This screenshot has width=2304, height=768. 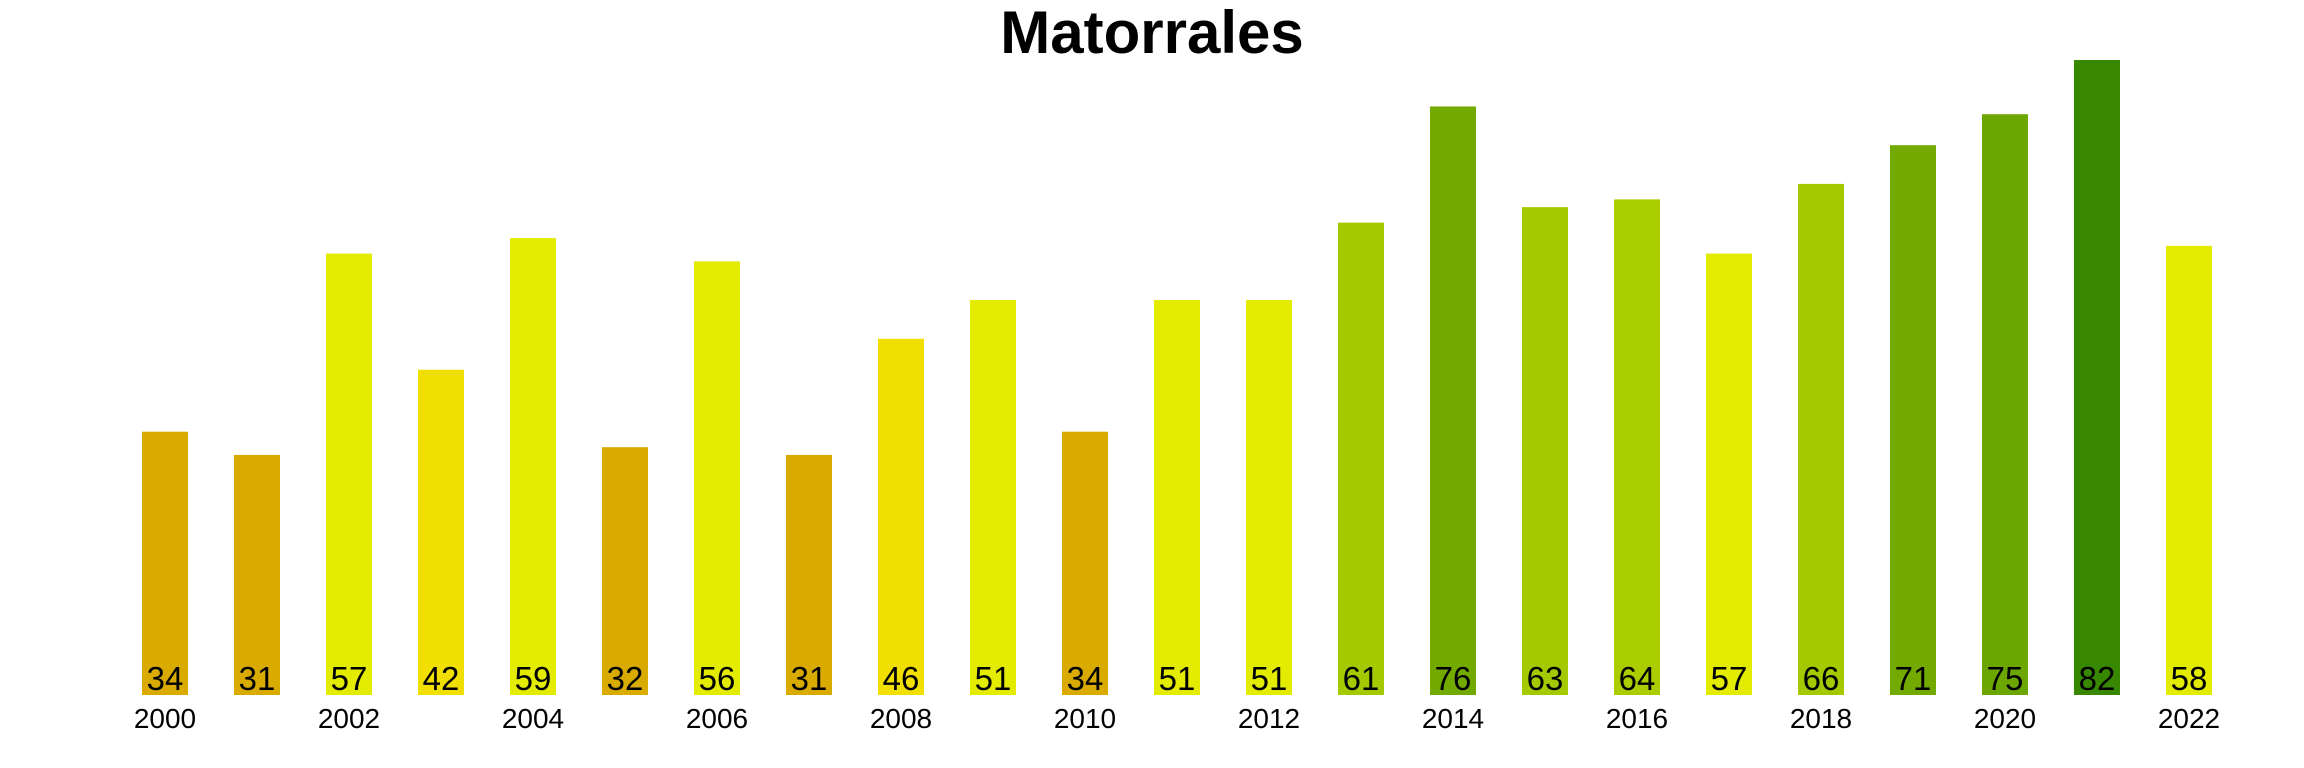 I want to click on value-label-2019: 71, so click(x=1913, y=678).